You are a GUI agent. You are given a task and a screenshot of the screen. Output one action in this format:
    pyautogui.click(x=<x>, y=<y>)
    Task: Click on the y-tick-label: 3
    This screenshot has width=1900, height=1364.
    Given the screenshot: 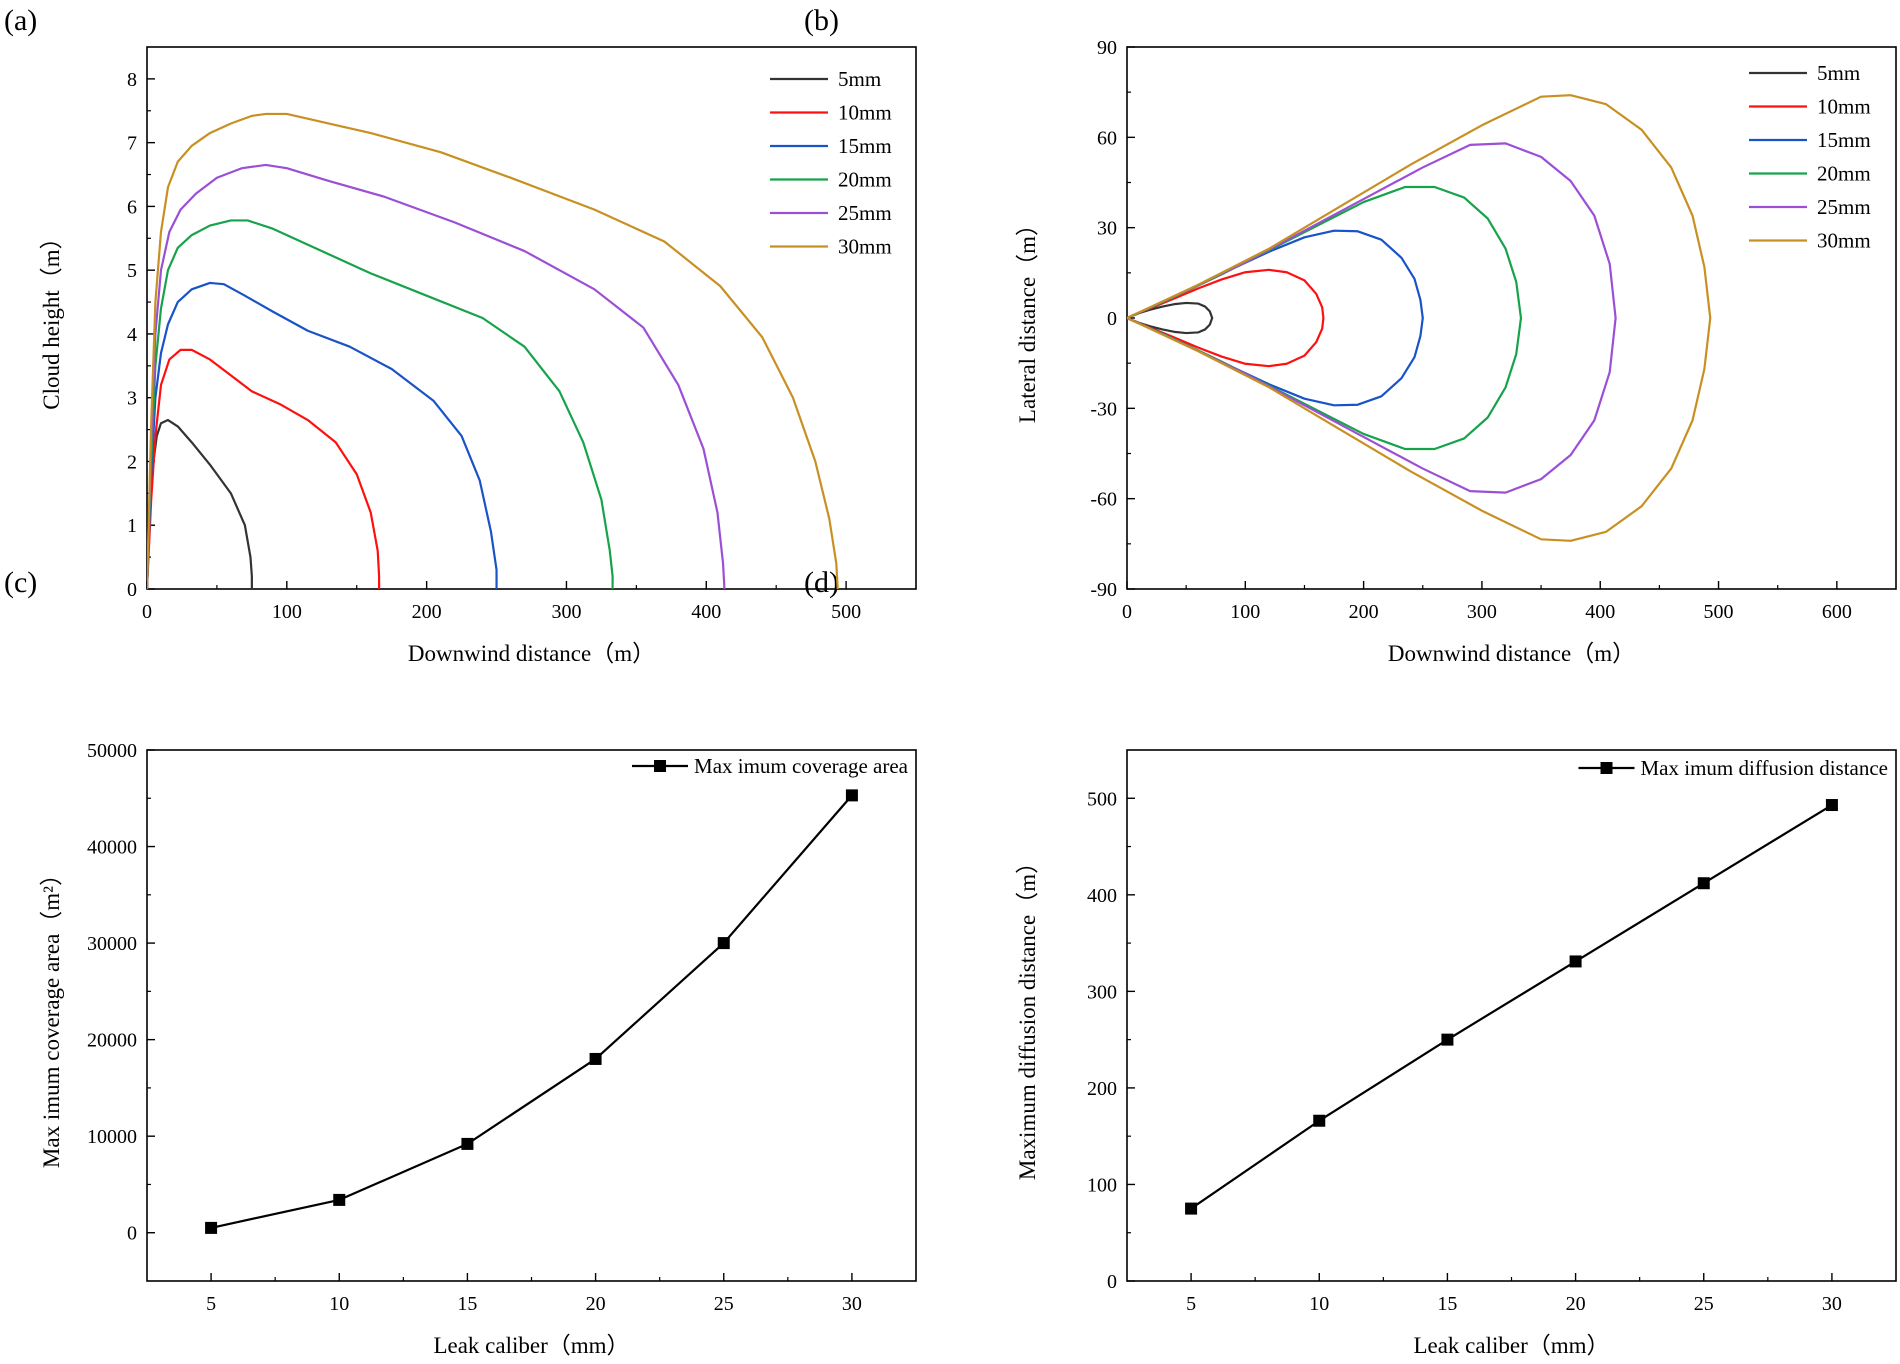 What is the action you would take?
    pyautogui.click(x=132, y=399)
    